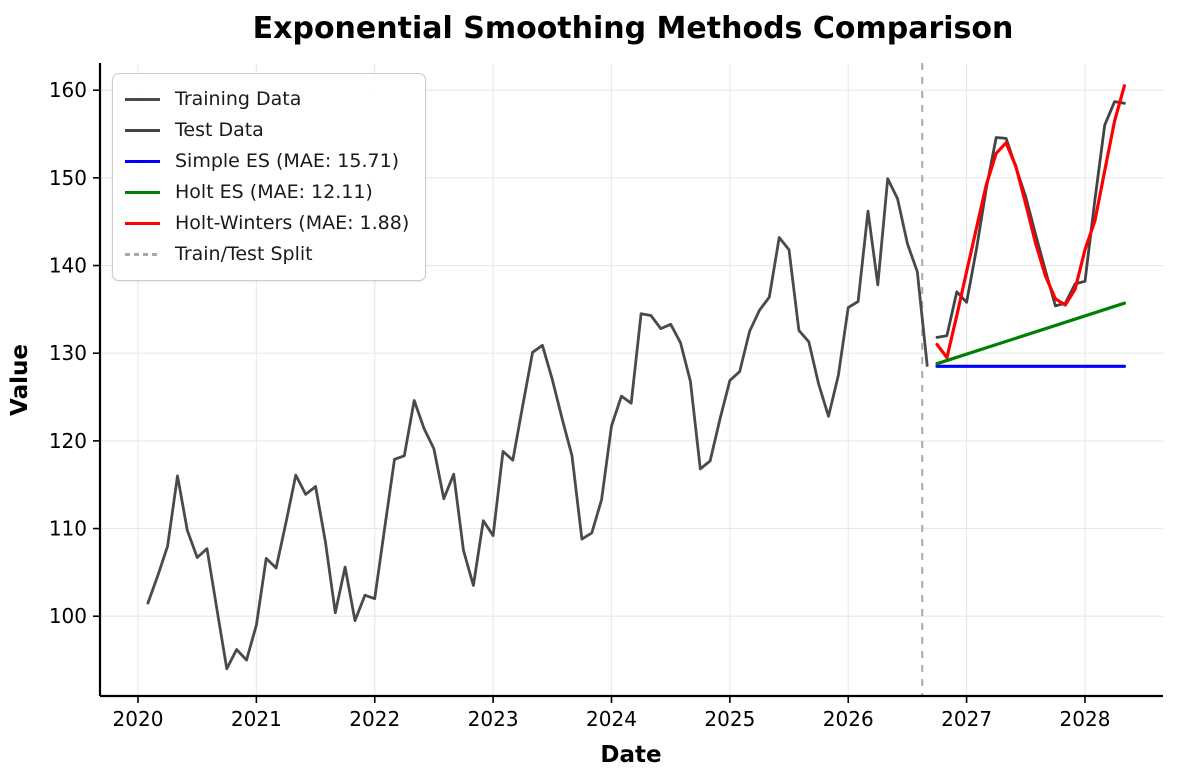  Describe the element at coordinates (274, 192) in the screenshot. I see `legend-label: Holt ES (MAE: 12.11)` at that location.